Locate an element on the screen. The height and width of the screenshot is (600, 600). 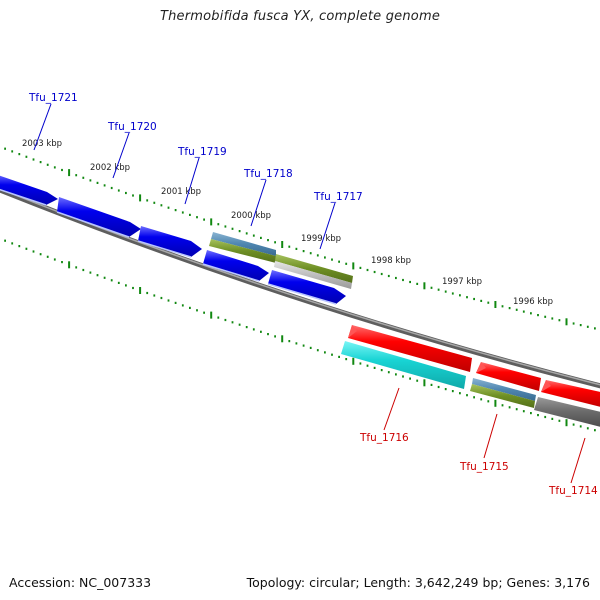
ruler-label-2001: 2001 kbp is located at coordinates (181, 192).